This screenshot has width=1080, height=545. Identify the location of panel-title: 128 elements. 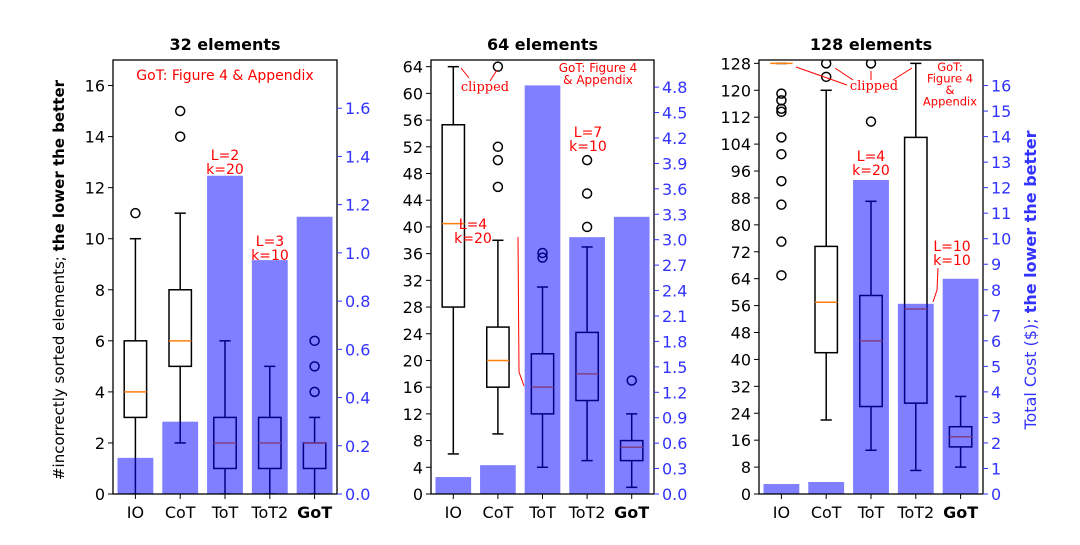
(871, 44).